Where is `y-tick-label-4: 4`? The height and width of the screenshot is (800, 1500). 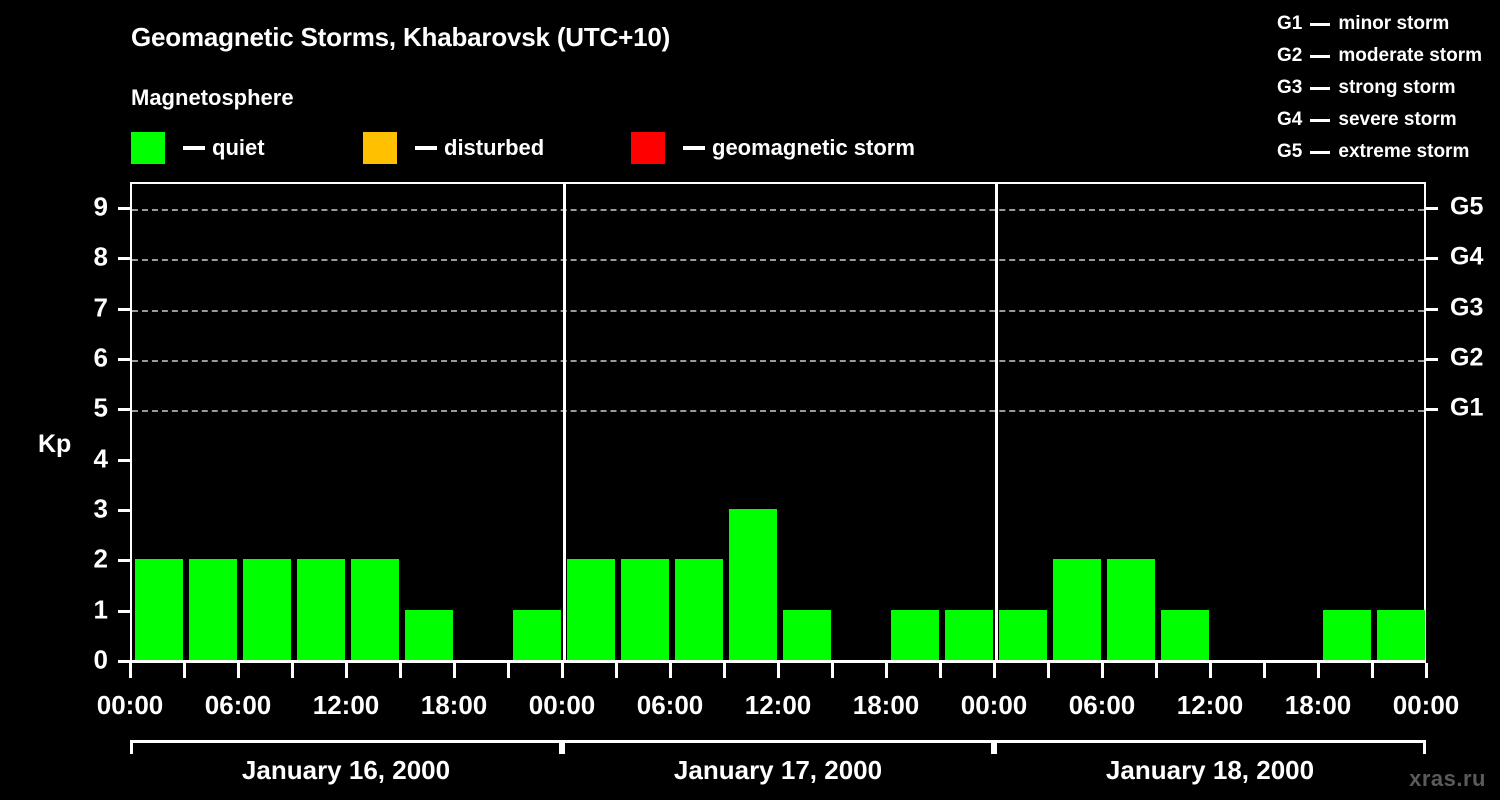 y-tick-label-4: 4 is located at coordinates (100, 458).